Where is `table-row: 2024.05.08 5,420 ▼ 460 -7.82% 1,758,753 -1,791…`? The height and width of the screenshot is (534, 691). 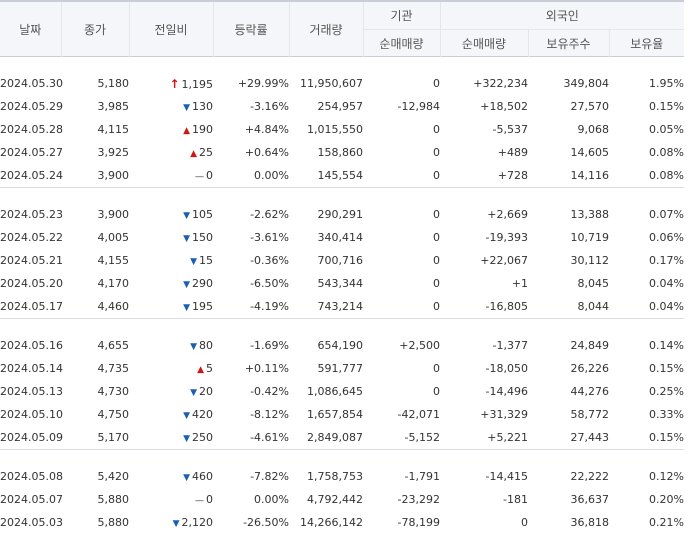
table-row: 2024.05.08 5,420 ▼ 460 -7.82% 1,758,753 -1,791… is located at coordinates (342, 476).